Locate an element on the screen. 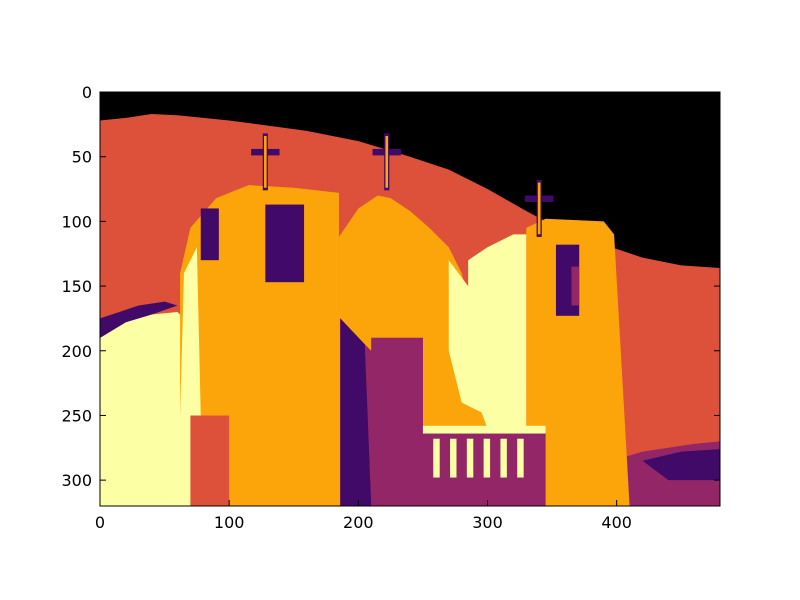 This screenshot has width=800, height=600. balcony-rail is located at coordinates (484, 429).